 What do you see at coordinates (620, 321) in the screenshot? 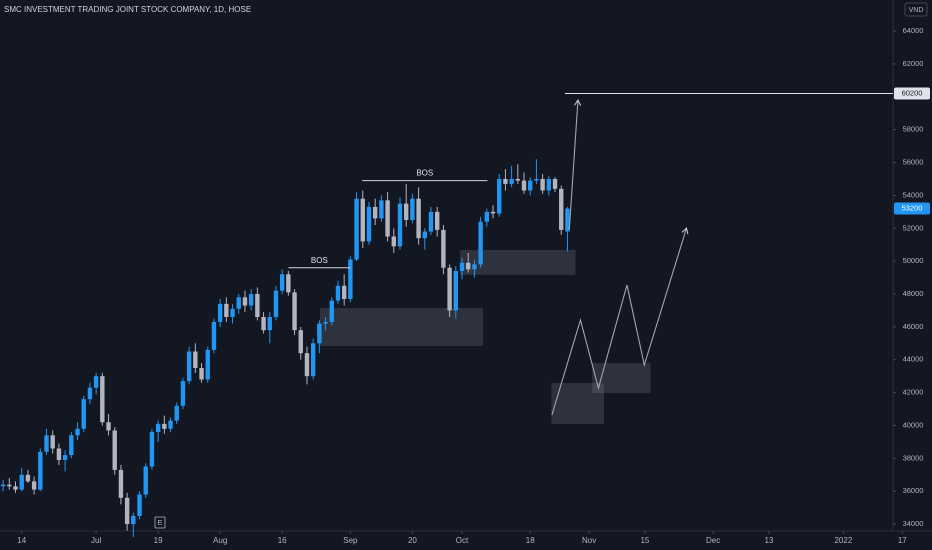
I see `projection-path` at bounding box center [620, 321].